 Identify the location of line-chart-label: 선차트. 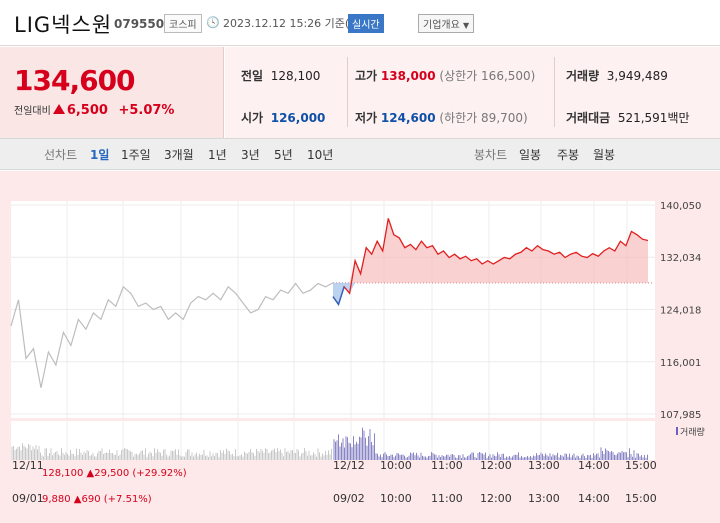
(61, 155).